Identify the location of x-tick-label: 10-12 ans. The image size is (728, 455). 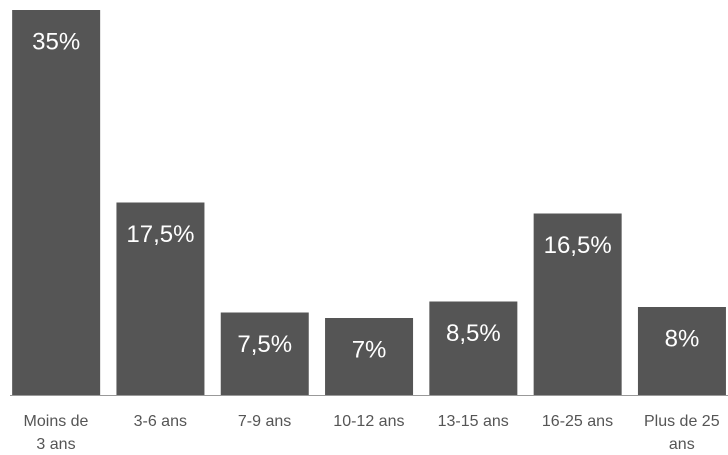
(369, 421).